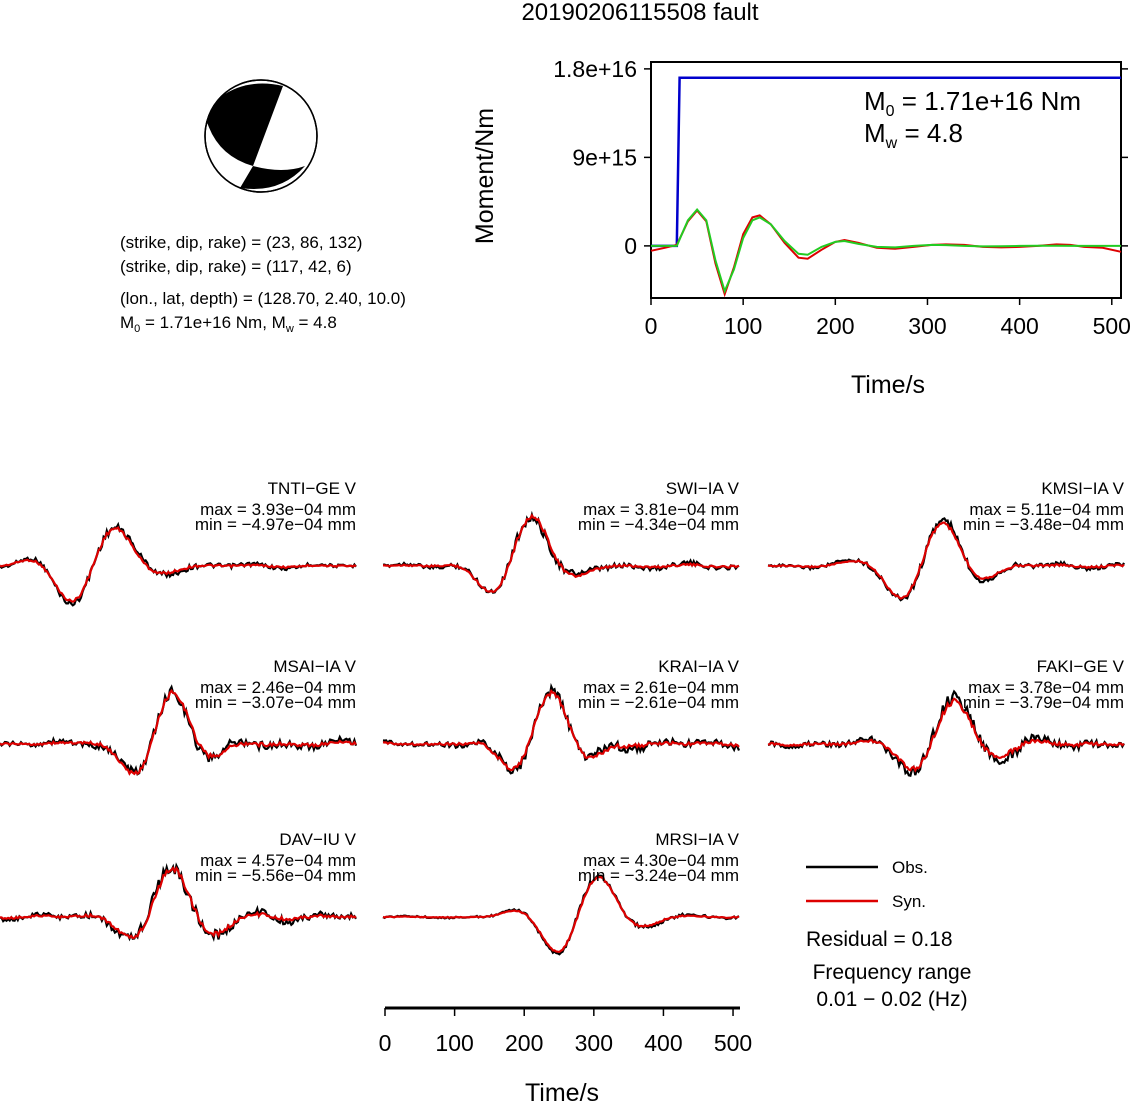  I want to click on station-max: max = 2.46e−04 mm, so click(278, 687).